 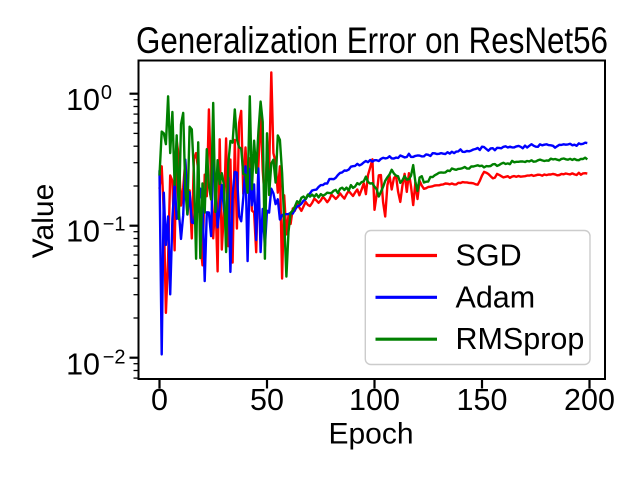 What do you see at coordinates (520, 339) in the screenshot?
I see `svg-text: RMSprop` at bounding box center [520, 339].